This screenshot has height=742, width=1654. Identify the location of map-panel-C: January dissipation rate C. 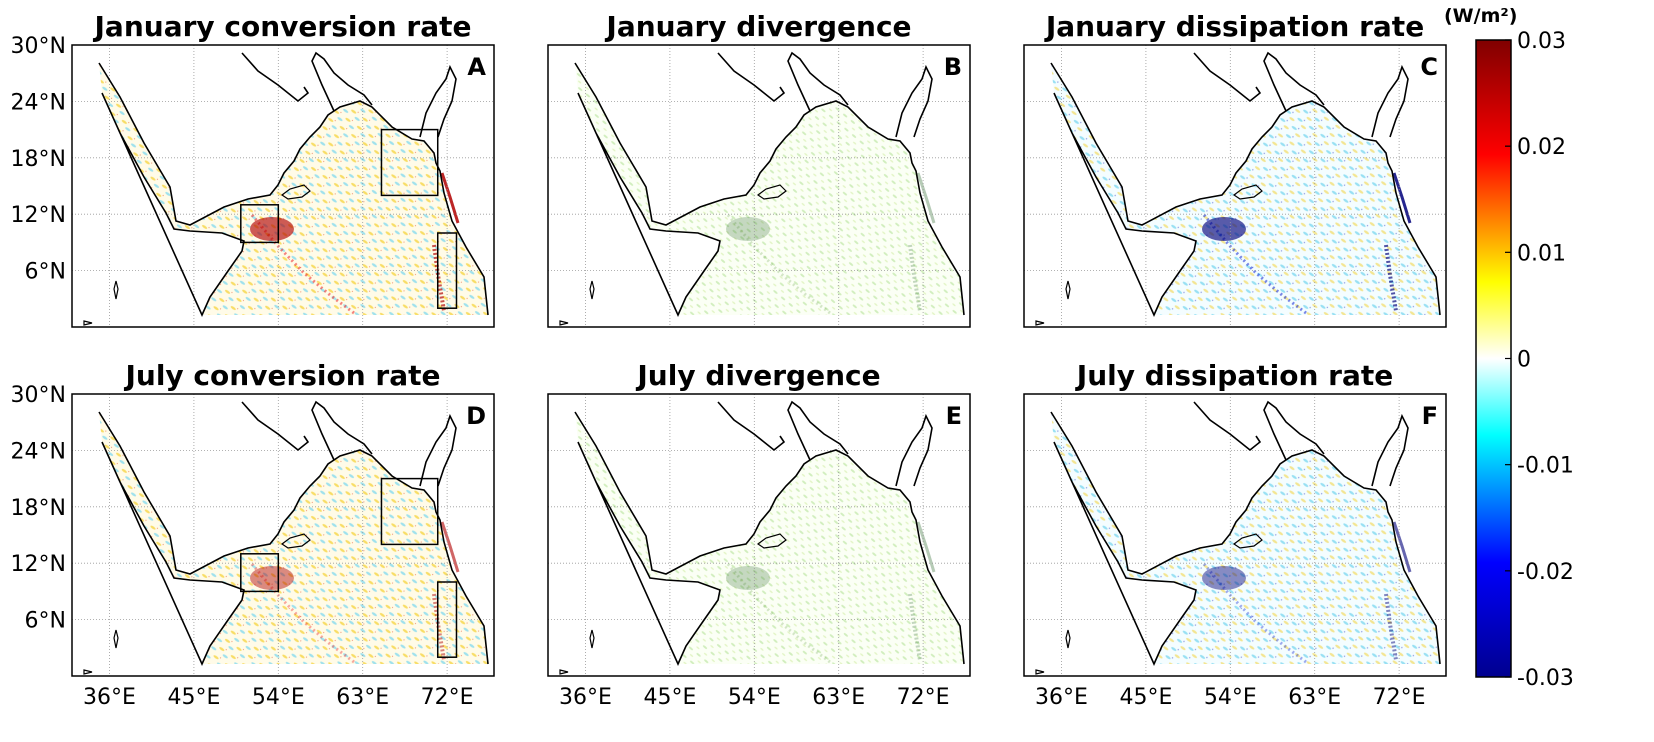
(1235, 169).